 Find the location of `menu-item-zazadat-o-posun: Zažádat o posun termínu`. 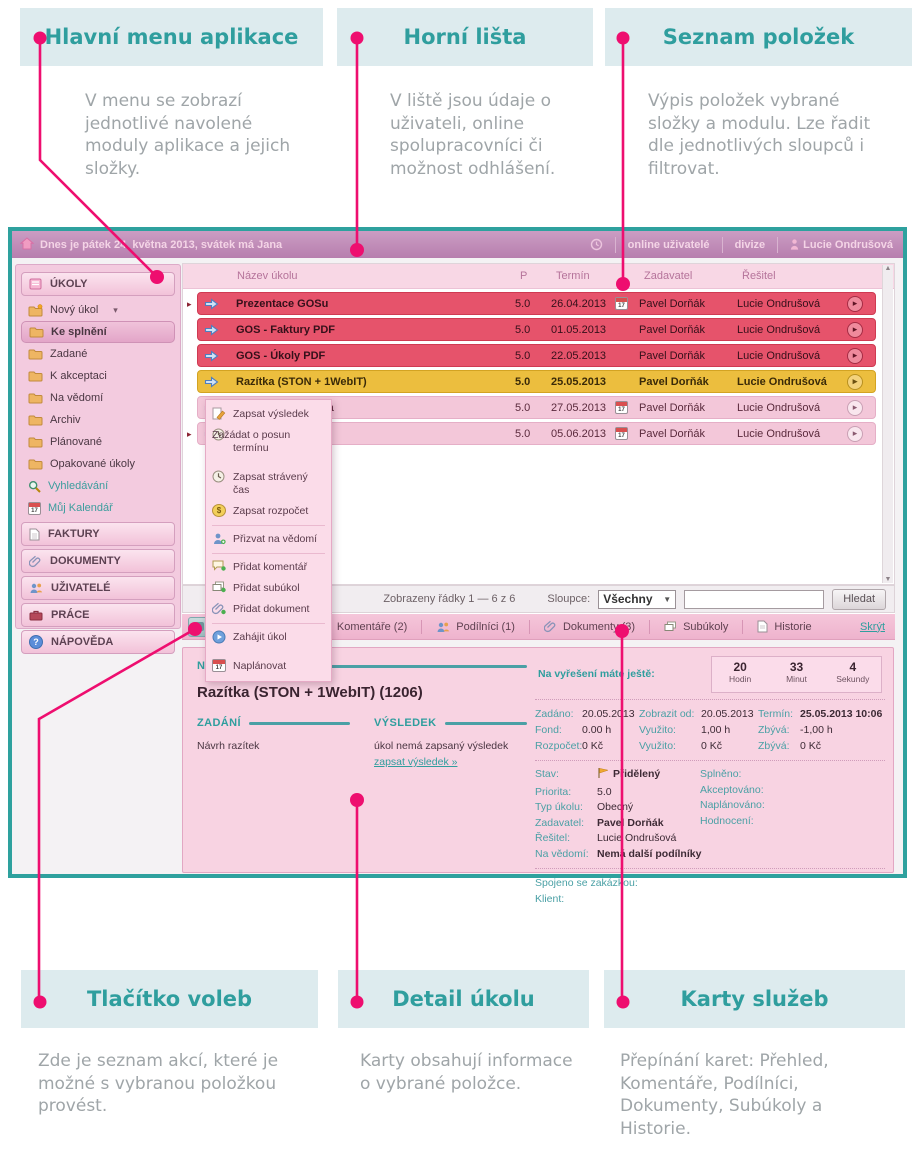

menu-item-zazadat-o-posun: Zažádat o posun termínu is located at coordinates (268, 442).